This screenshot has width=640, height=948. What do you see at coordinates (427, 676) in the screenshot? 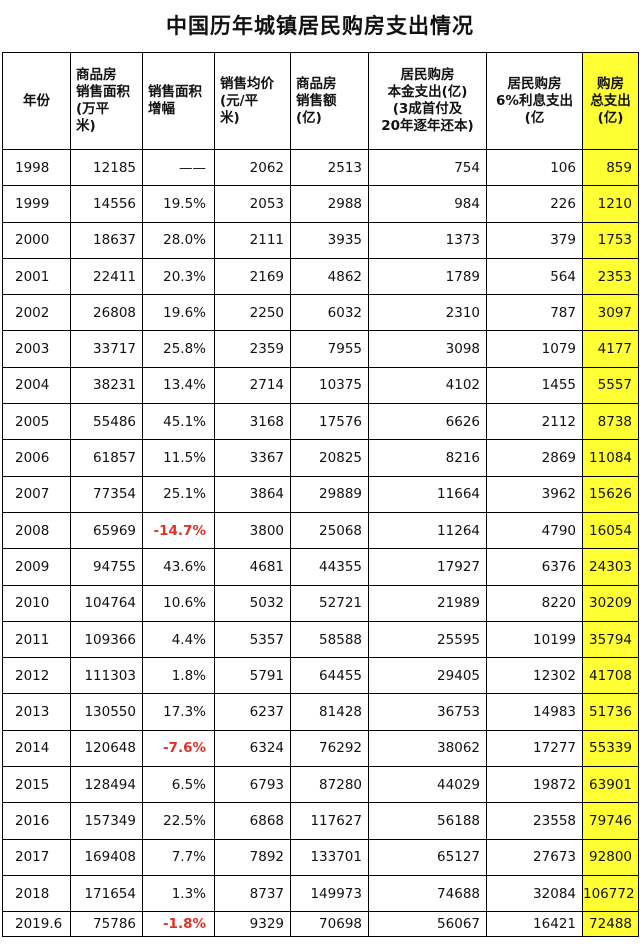
I see `principal-cell: 29405` at bounding box center [427, 676].